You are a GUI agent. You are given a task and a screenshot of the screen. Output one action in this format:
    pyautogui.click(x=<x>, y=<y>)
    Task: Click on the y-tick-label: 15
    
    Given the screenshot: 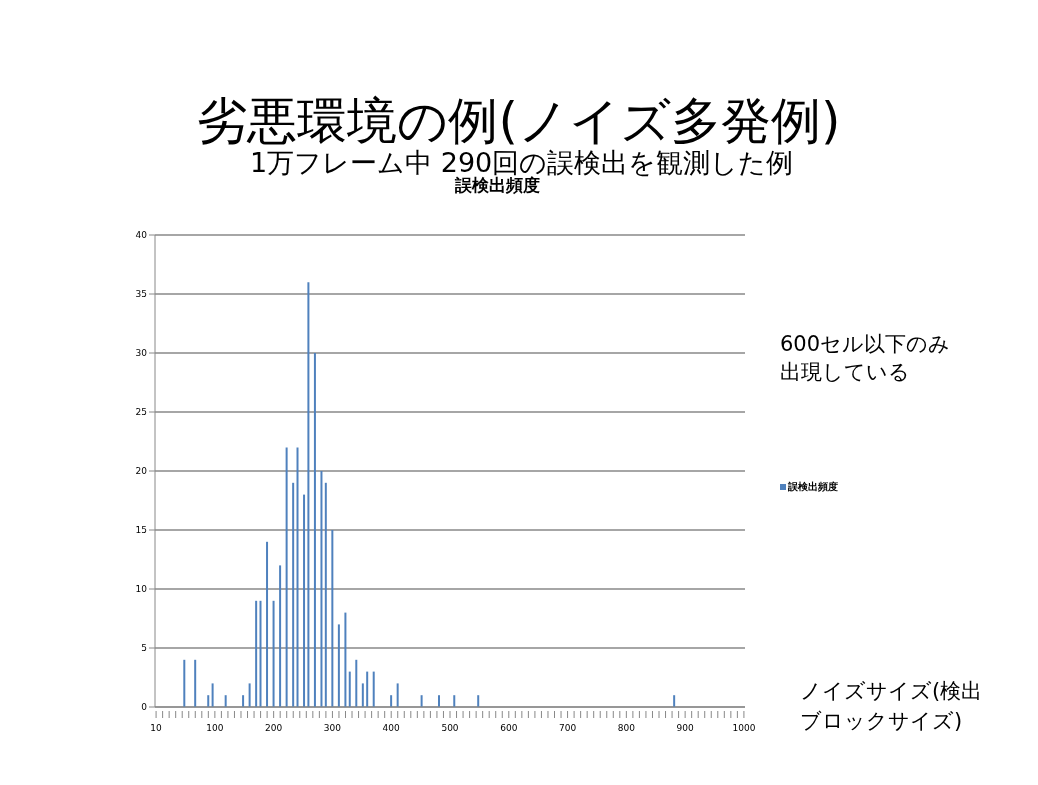 What is the action you would take?
    pyautogui.click(x=141, y=530)
    